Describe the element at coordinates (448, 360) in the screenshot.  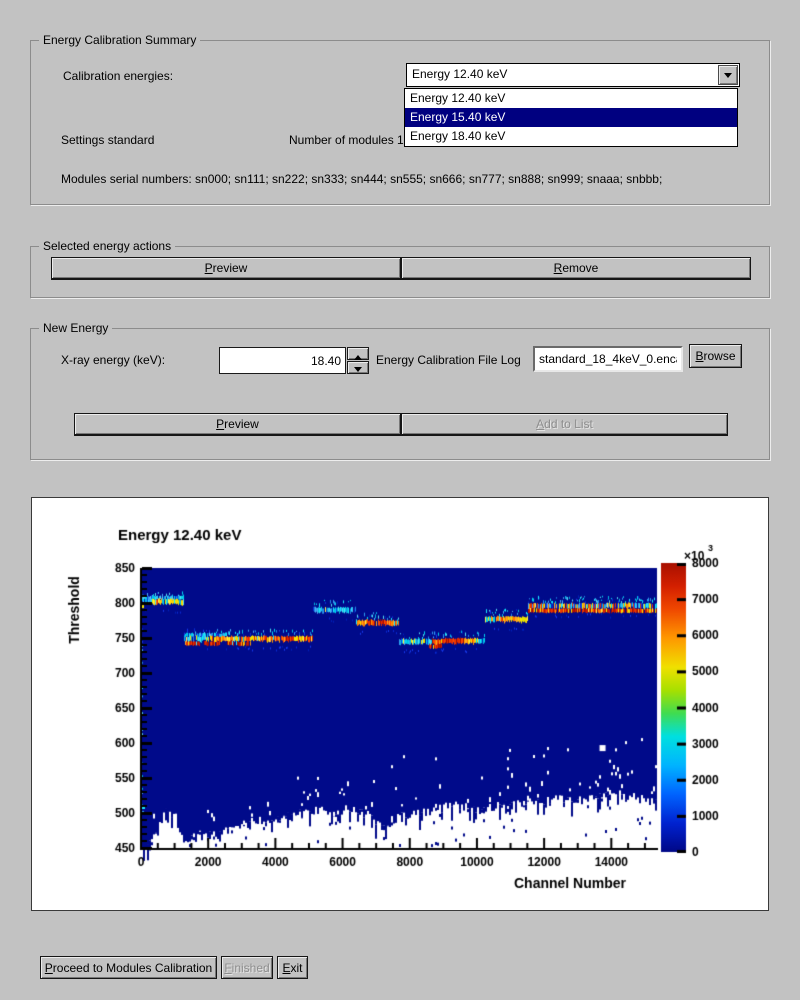
I see `energy-calibration-file-log-label: Energy Calibration File Log` at that location.